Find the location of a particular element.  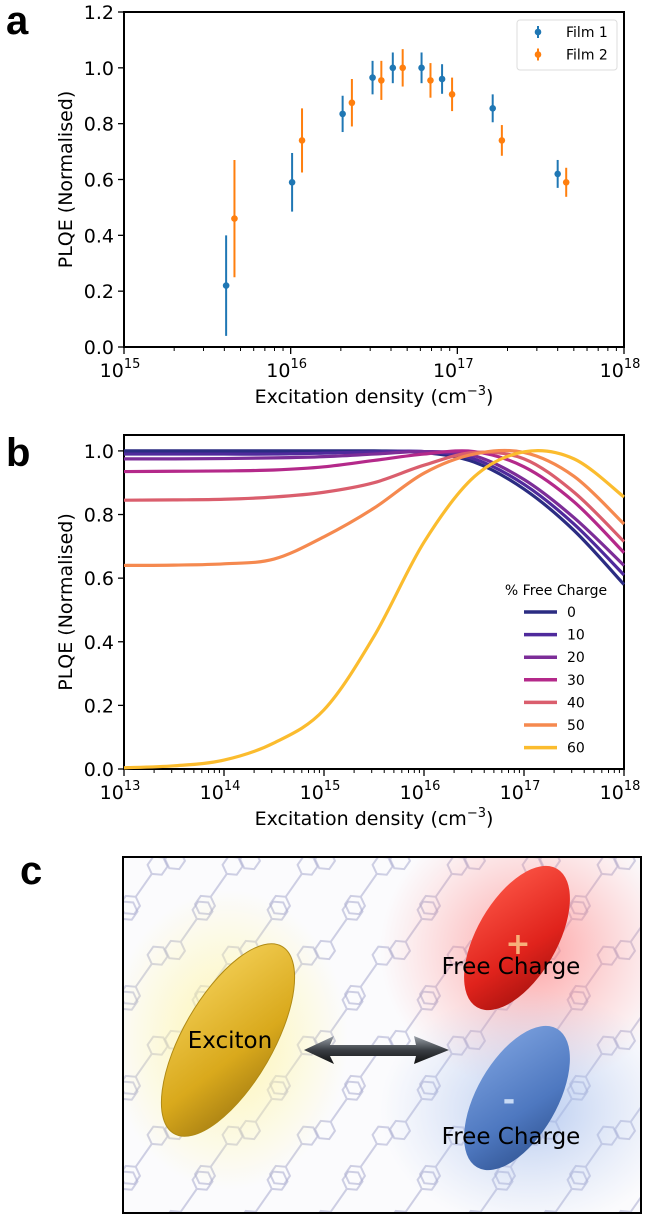

x-tick-exponent: 15 is located at coordinates (332, 786).